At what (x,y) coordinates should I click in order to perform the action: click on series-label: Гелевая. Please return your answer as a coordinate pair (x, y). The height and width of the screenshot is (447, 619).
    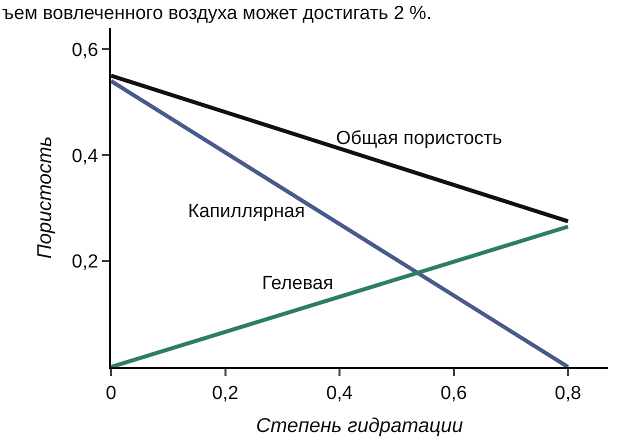
    Looking at the image, I should click on (298, 283).